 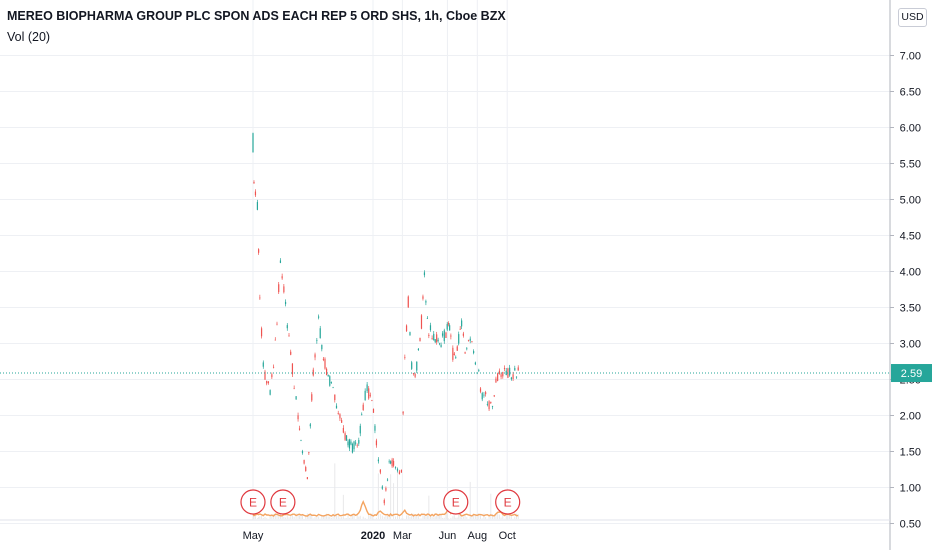 I want to click on y-tick-label: 2.00, so click(x=910, y=417).